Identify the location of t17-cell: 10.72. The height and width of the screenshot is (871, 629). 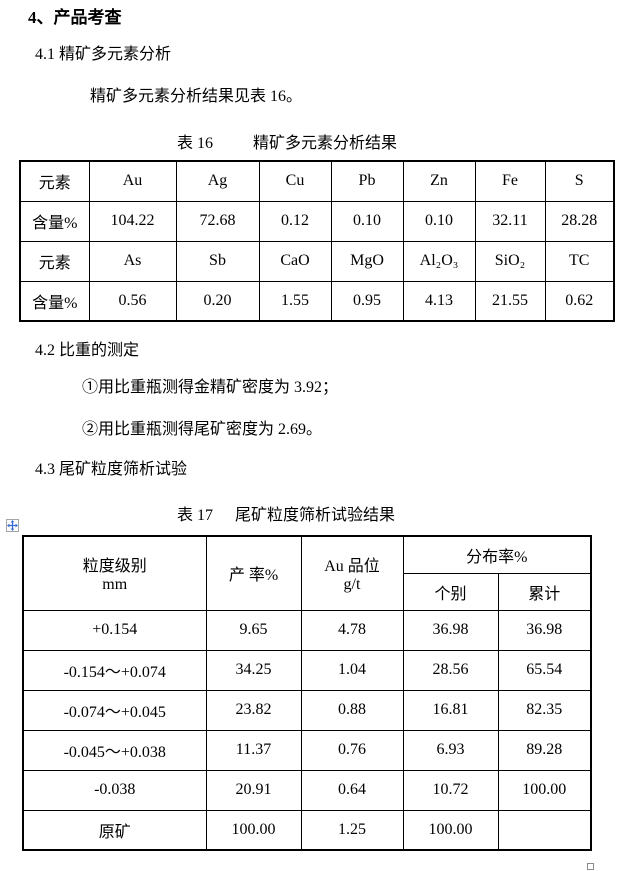
(450, 790).